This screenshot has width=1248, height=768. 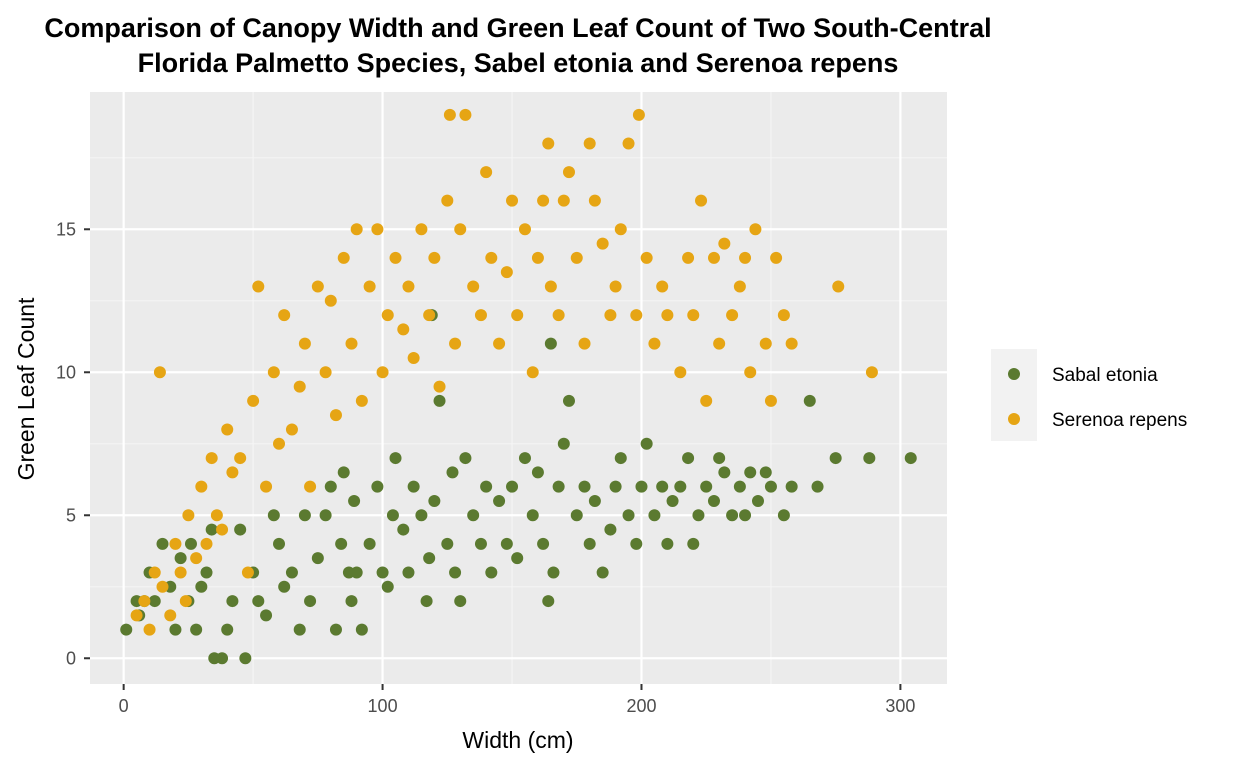 I want to click on x-tick-label: 0, so click(x=124, y=706).